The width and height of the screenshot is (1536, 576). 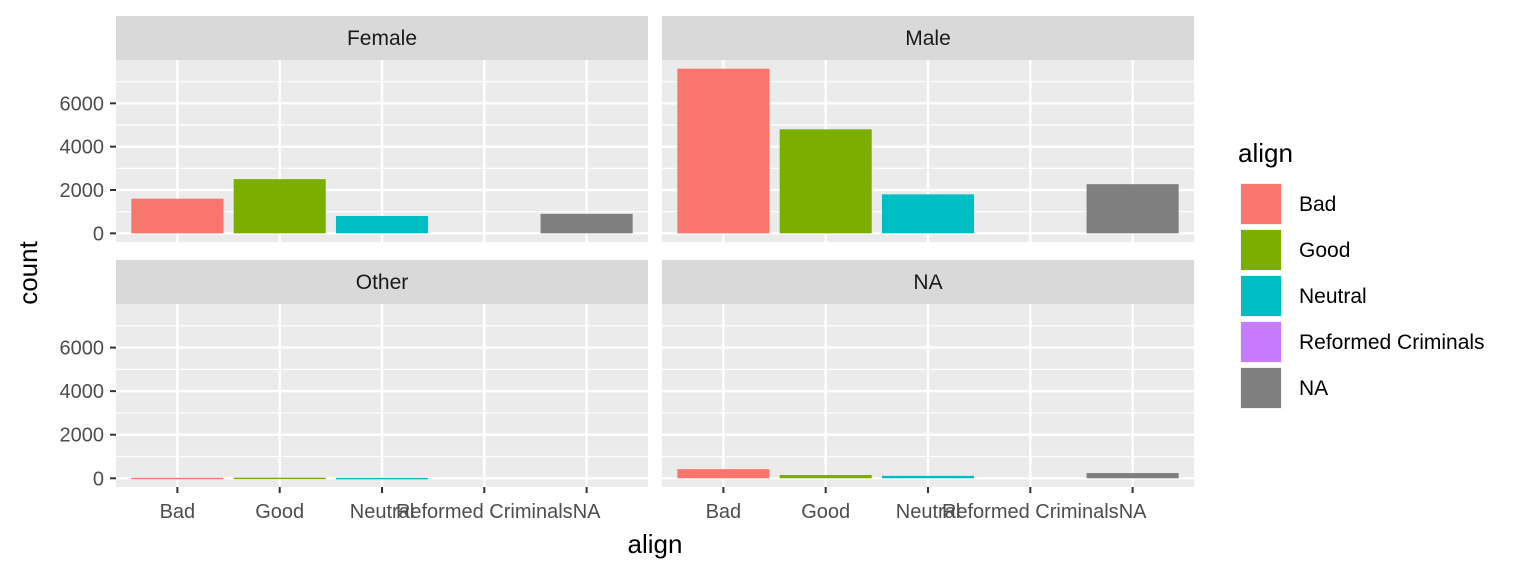 What do you see at coordinates (1361, 273) in the screenshot?
I see `legend: align Bad Good Neutral Reformed Criminals NA` at bounding box center [1361, 273].